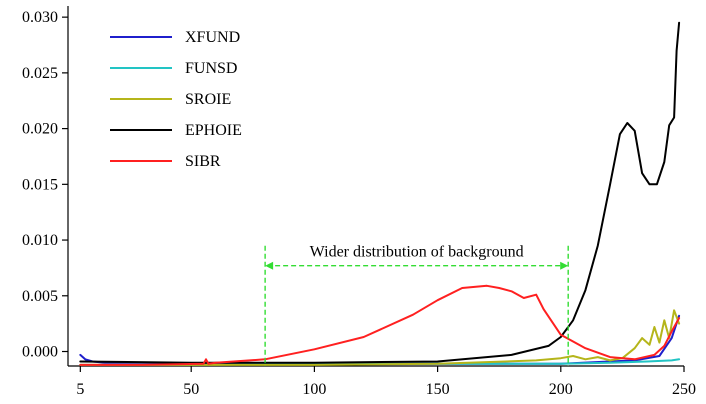  What do you see at coordinates (40, 240) in the screenshot?
I see `y-tick-label: 0.010` at bounding box center [40, 240].